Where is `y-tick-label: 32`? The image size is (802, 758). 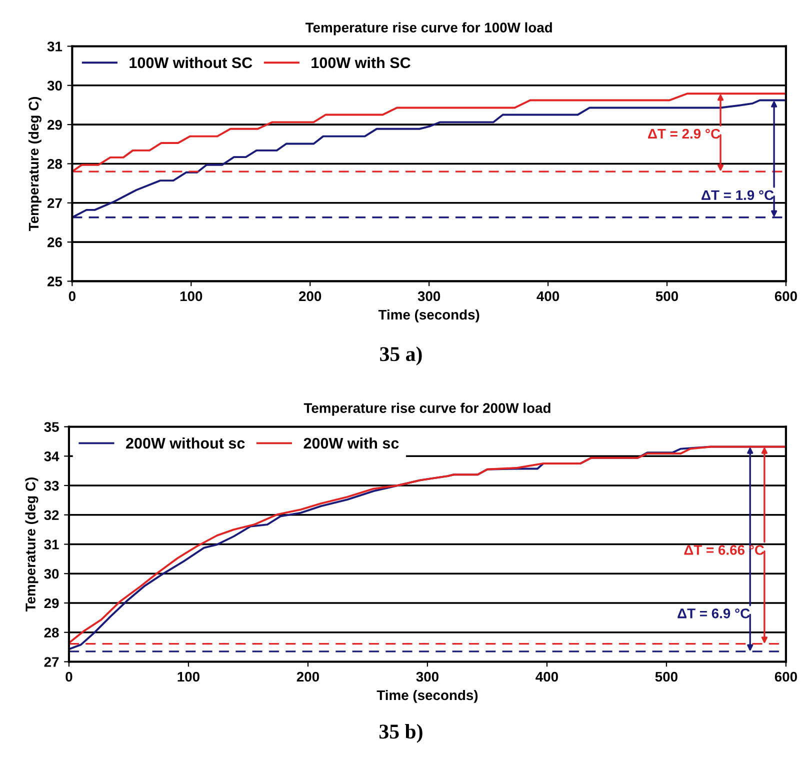 y-tick-label: 32 is located at coordinates (51, 515).